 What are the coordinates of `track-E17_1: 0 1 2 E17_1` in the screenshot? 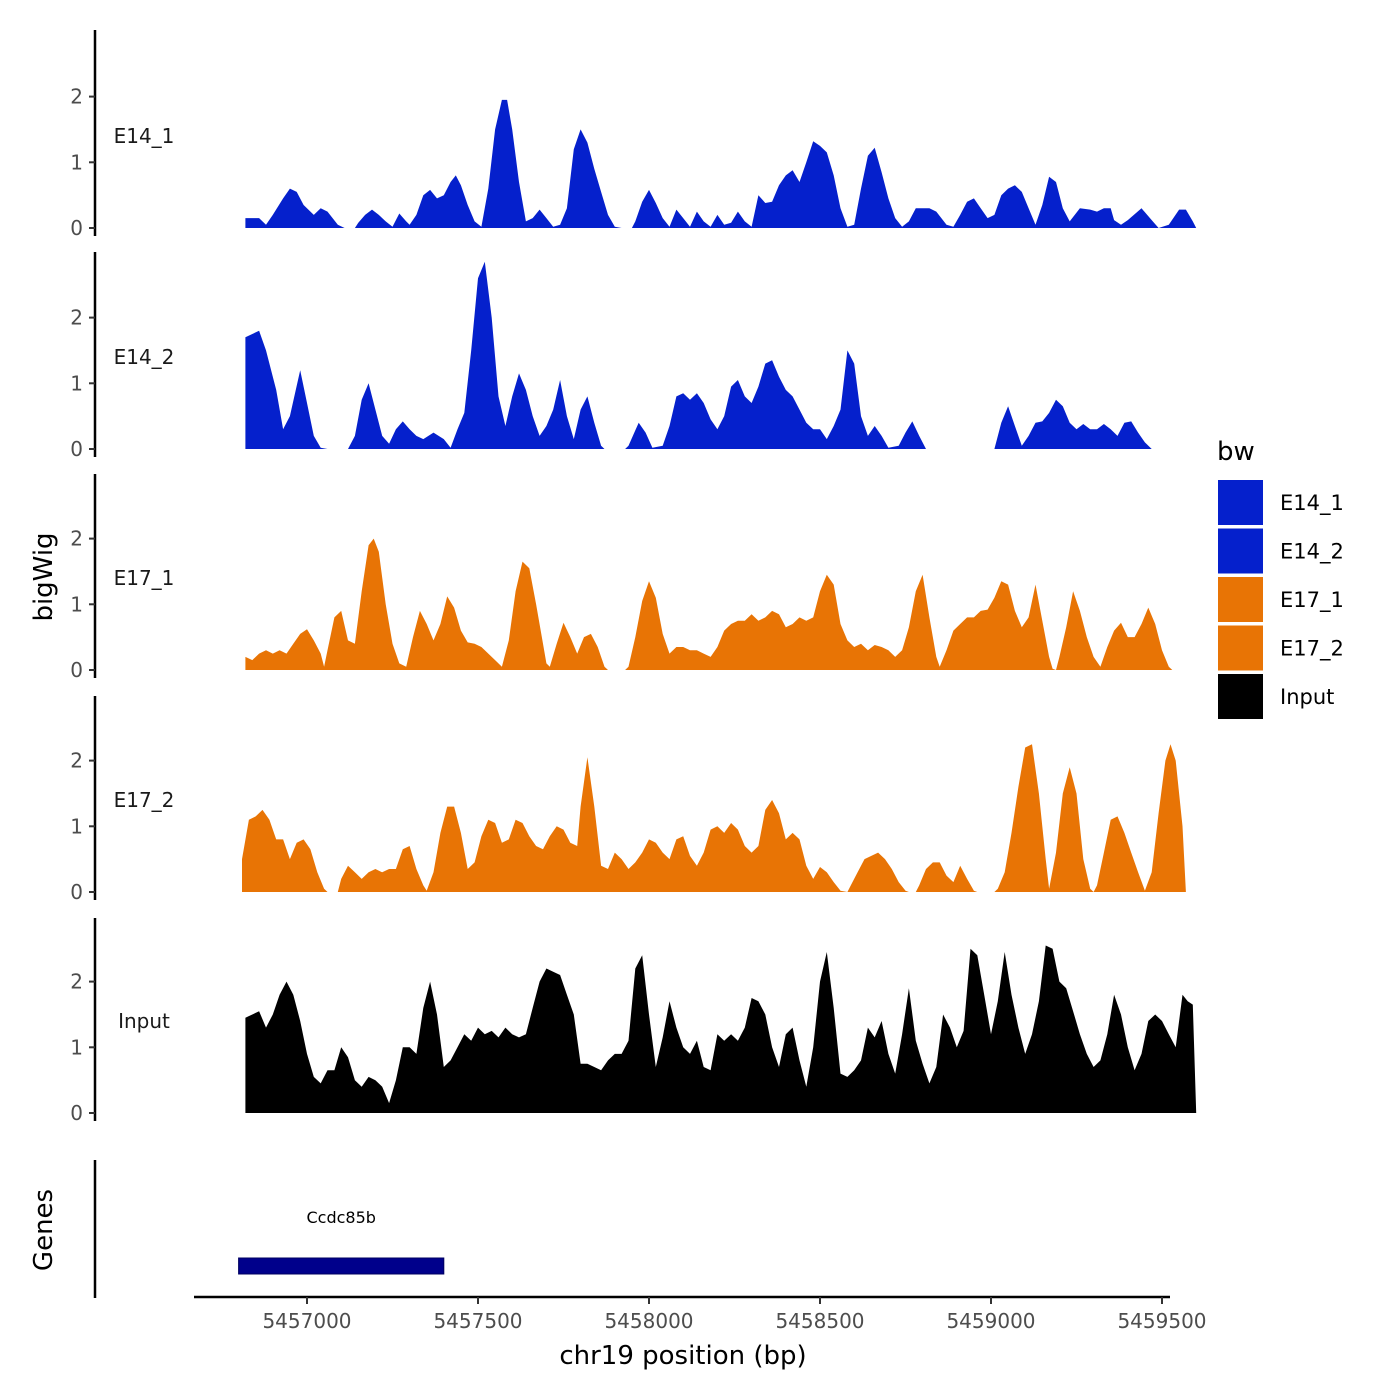 It's located at (621, 578).